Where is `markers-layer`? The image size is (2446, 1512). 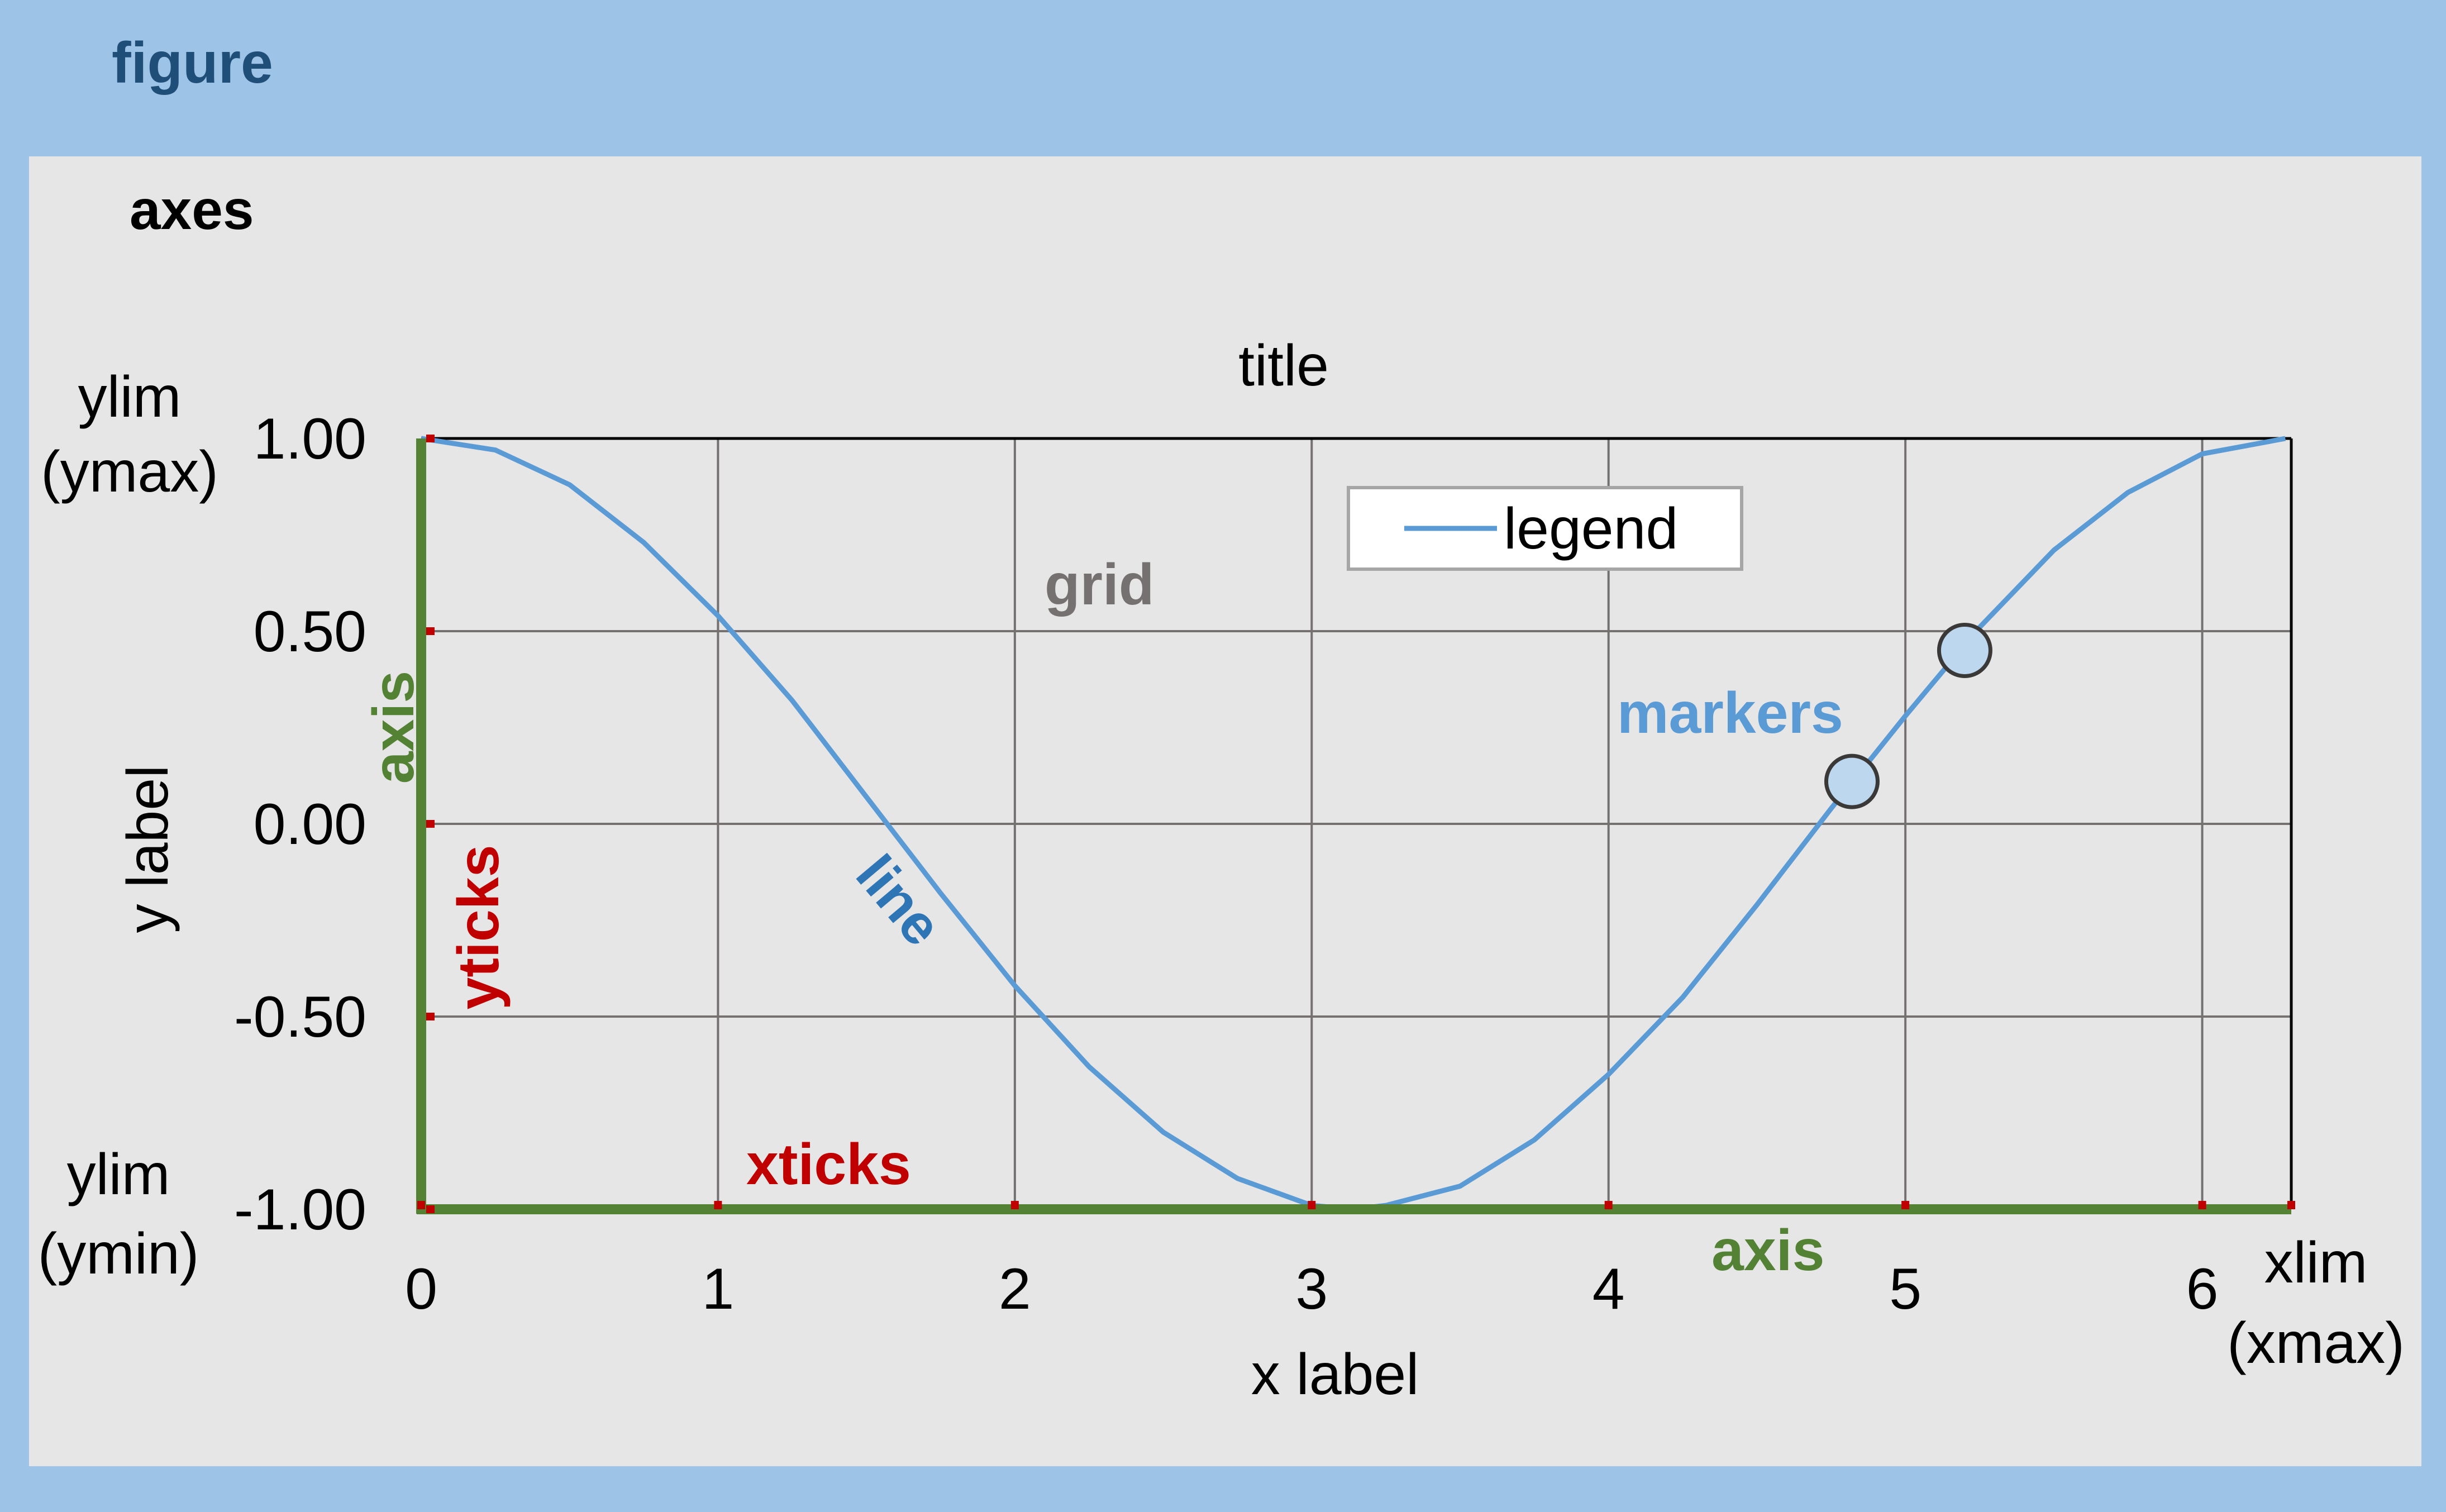
markers-layer is located at coordinates (1908, 716).